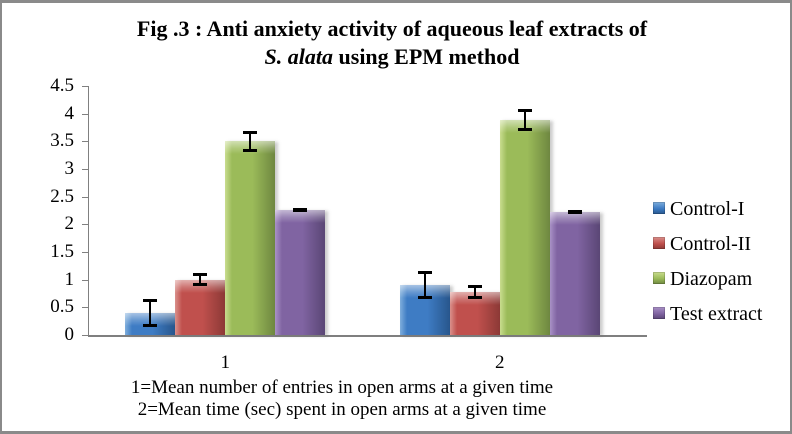 The height and width of the screenshot is (434, 792). What do you see at coordinates (300, 272) in the screenshot?
I see `bar-test-extract-cat1` at bounding box center [300, 272].